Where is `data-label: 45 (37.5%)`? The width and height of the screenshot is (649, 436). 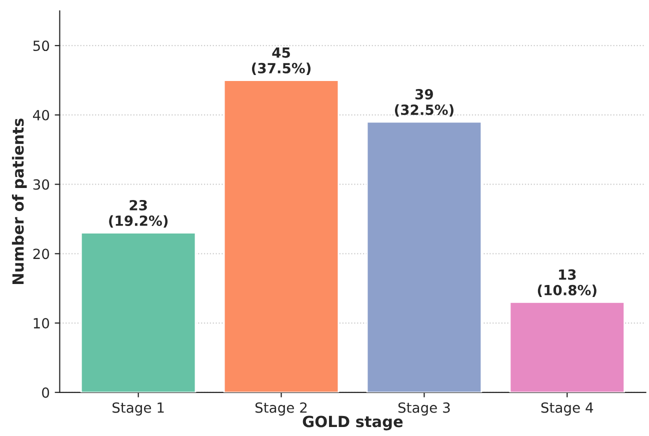
data-label: 45 (37.5%) is located at coordinates (281, 62).